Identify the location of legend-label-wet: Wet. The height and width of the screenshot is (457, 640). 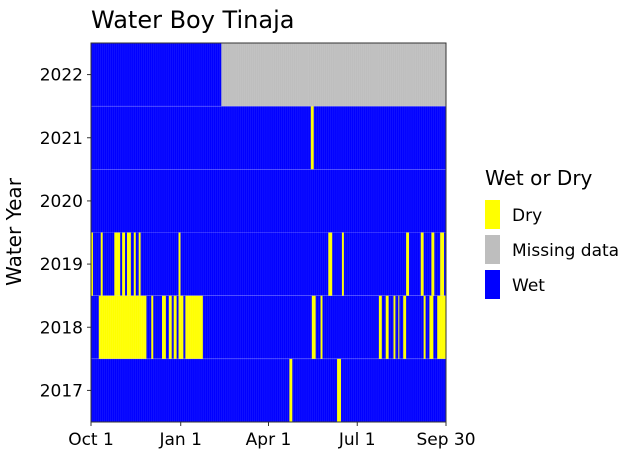
(528, 286).